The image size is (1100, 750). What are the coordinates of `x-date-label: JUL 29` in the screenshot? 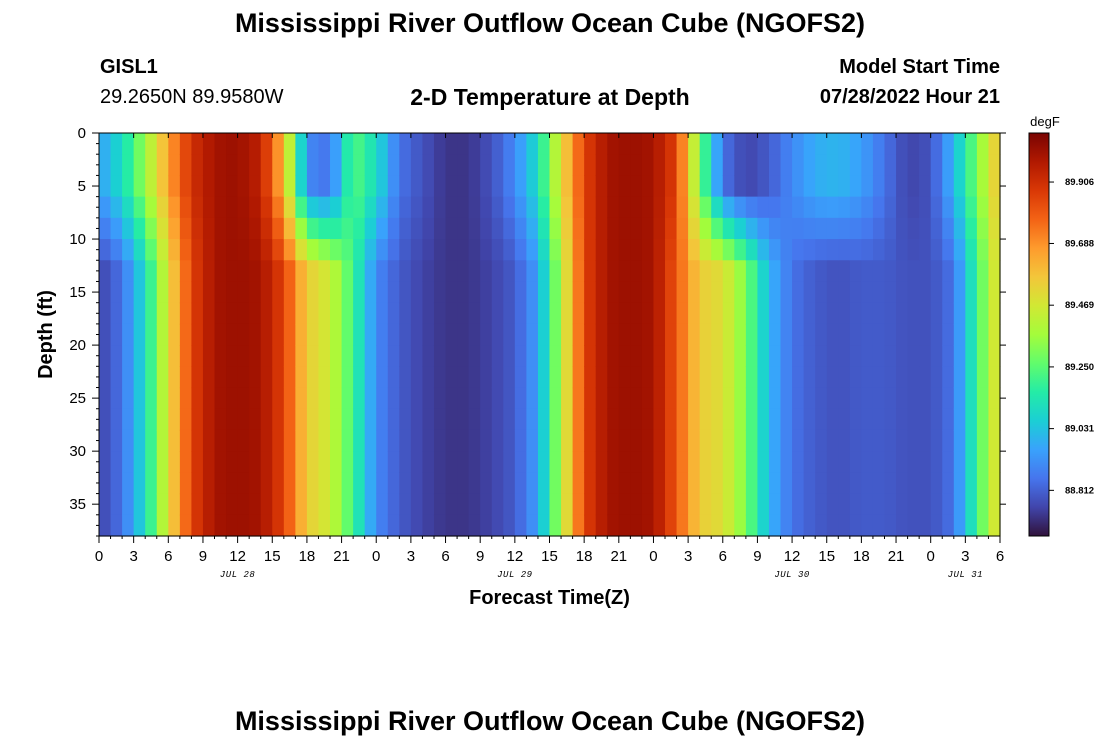 It's located at (515, 575).